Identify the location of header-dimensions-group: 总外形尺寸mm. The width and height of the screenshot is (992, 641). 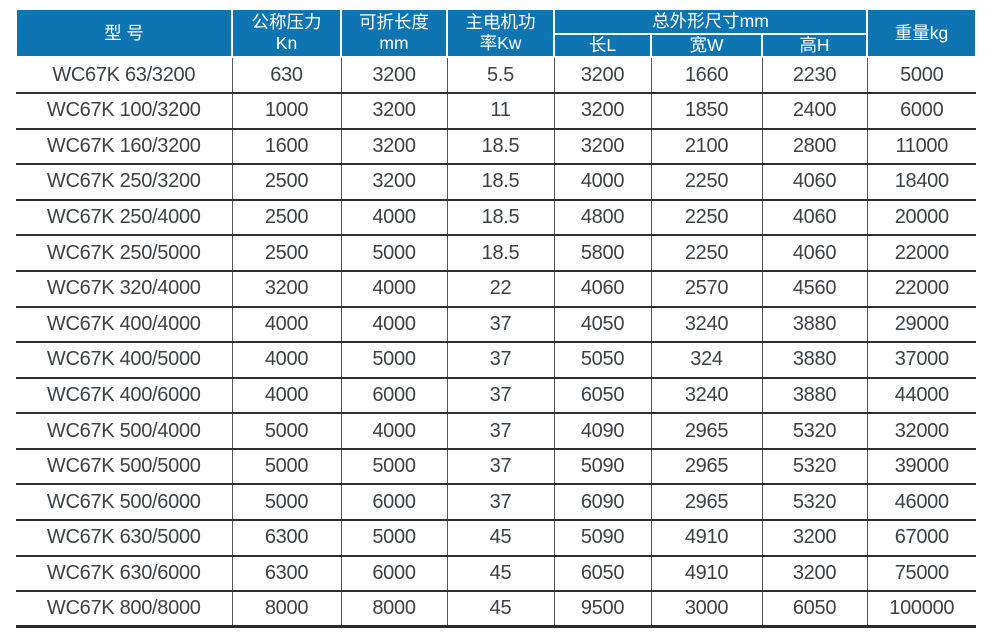
(710, 21).